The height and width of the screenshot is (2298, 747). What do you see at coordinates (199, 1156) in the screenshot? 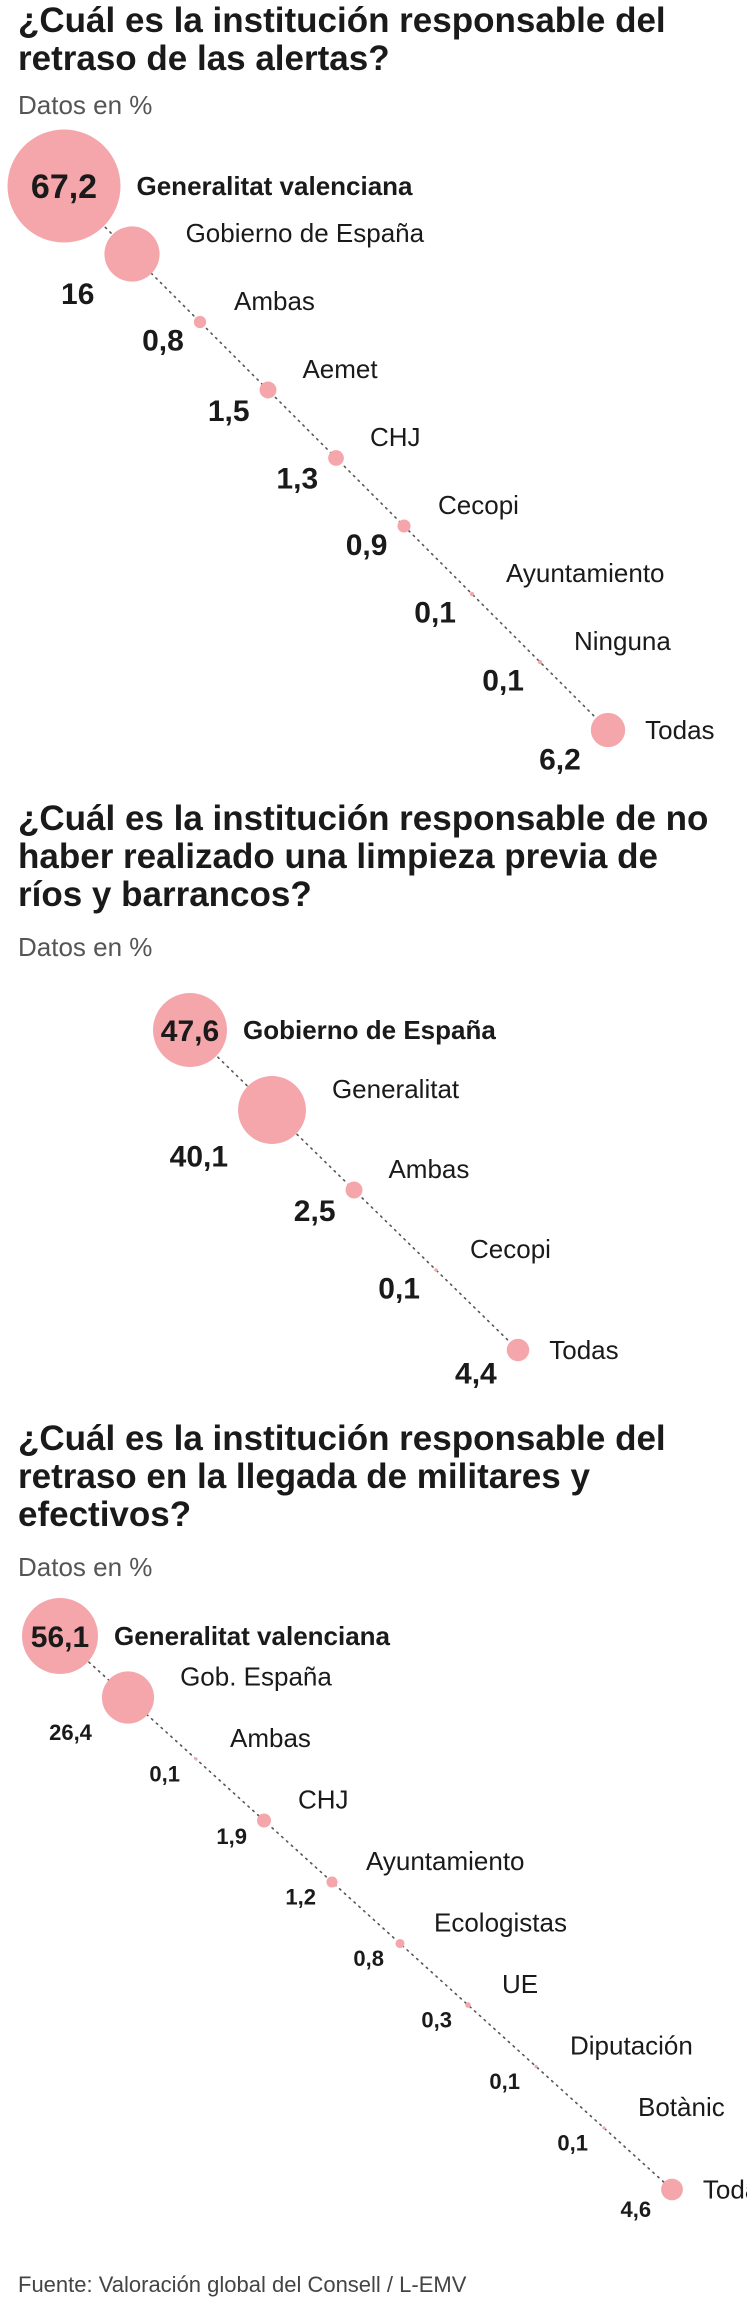
I see `value-label-generalitat: 40,1` at bounding box center [199, 1156].